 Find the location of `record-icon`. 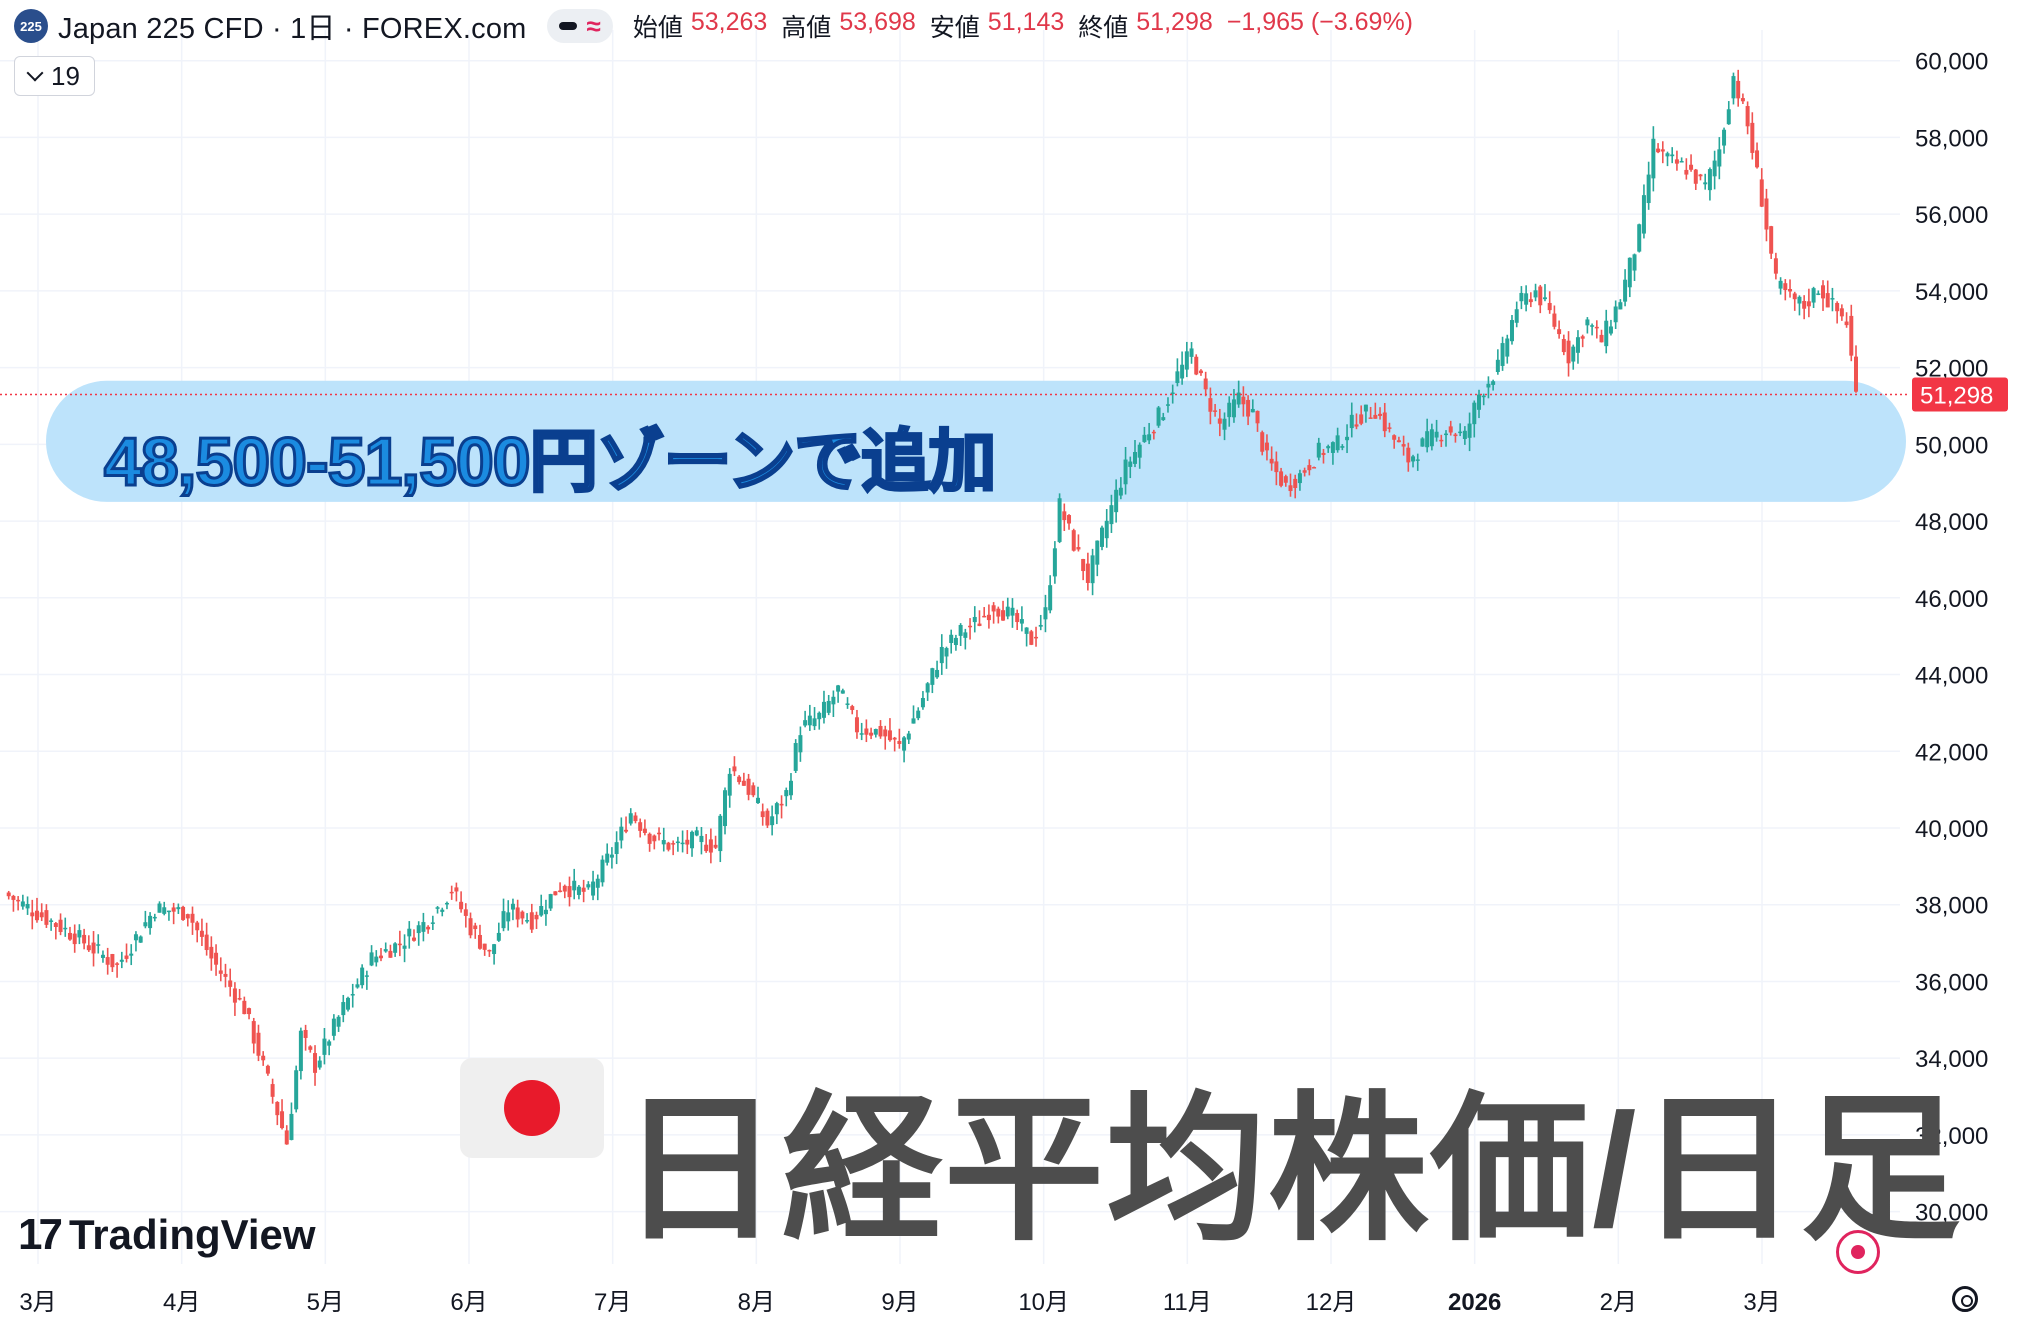

record-icon is located at coordinates (1858, 1252).